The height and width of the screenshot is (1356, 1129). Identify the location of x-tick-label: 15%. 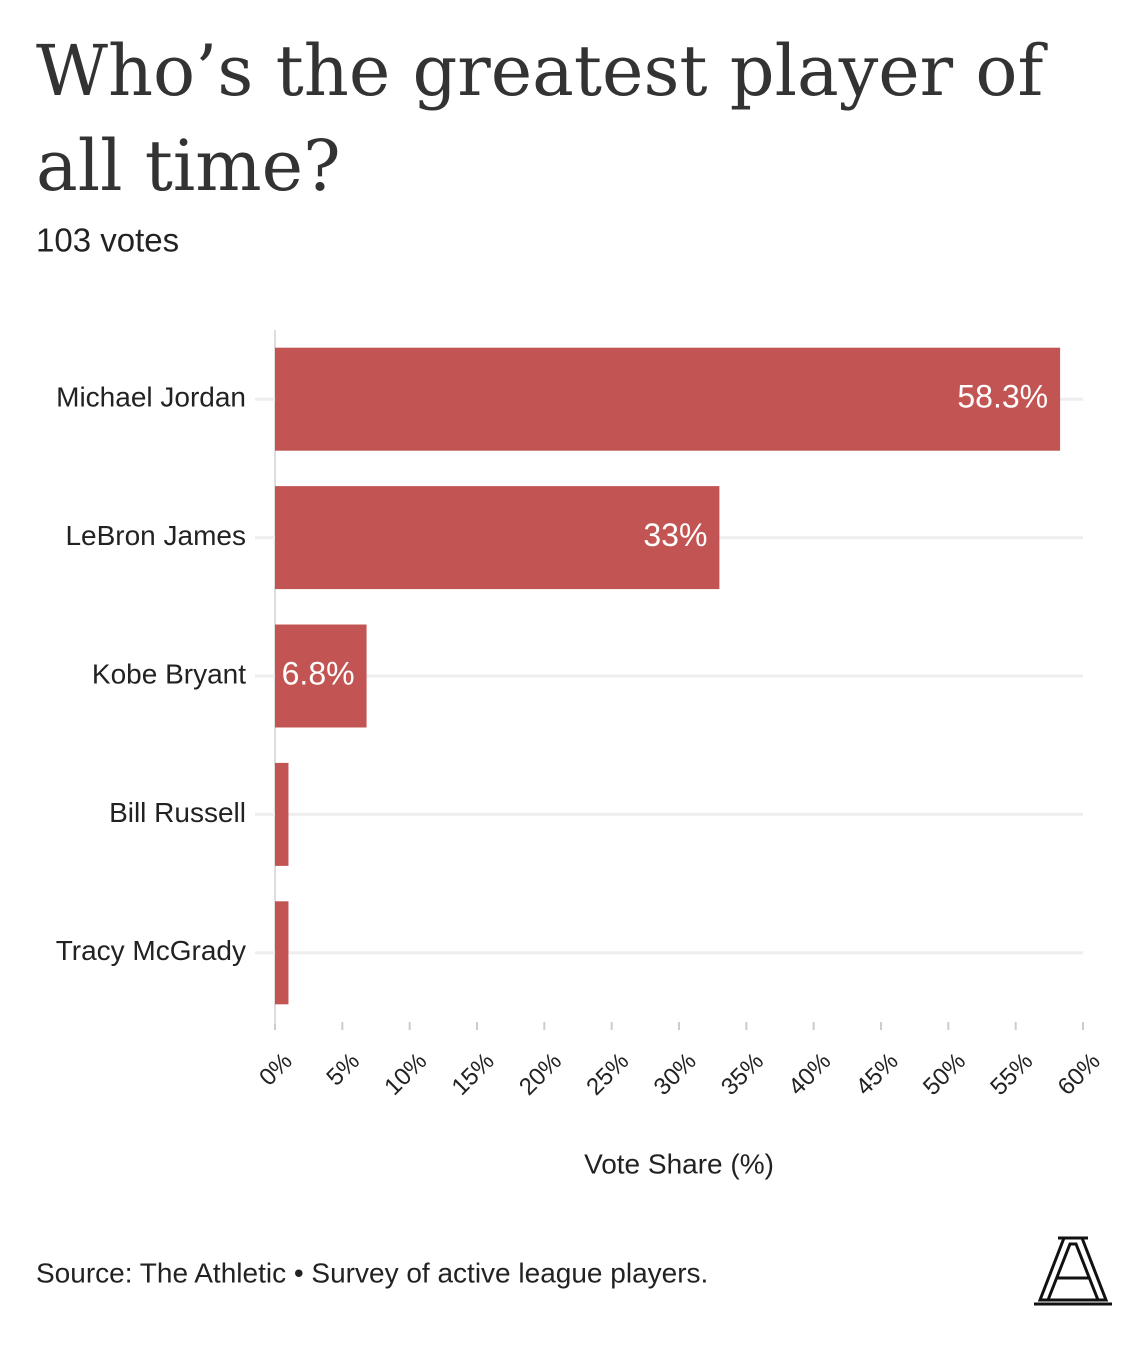
(473, 1074).